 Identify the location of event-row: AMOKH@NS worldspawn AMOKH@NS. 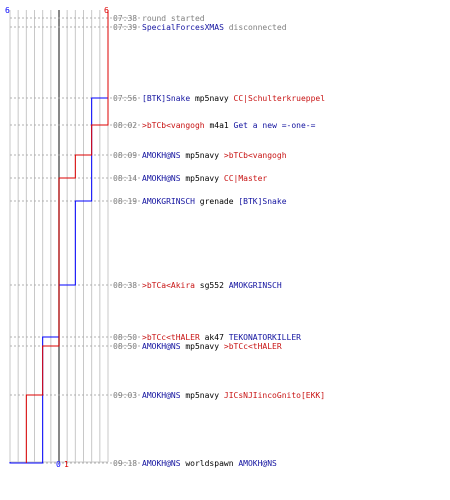
(209, 463).